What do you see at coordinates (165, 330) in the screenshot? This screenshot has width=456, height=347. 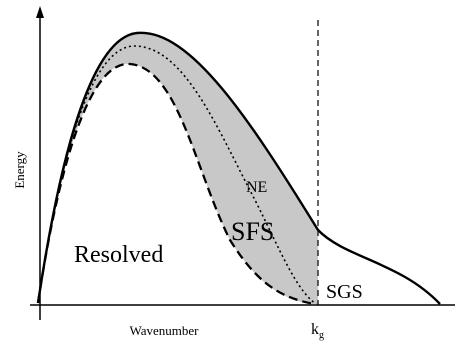 I see `x-axis-label: Wavenumber` at bounding box center [165, 330].